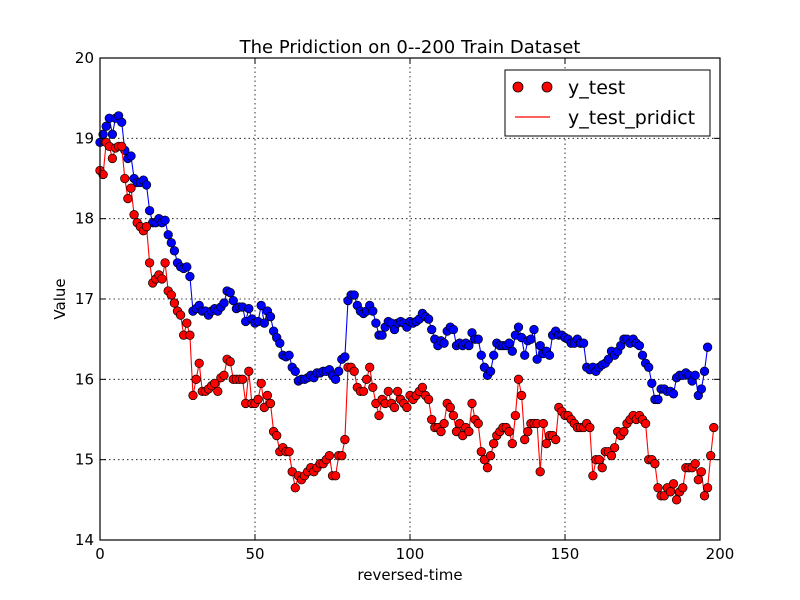  Describe the element at coordinates (84, 299) in the screenshot. I see `y-tick-label: 17` at that location.